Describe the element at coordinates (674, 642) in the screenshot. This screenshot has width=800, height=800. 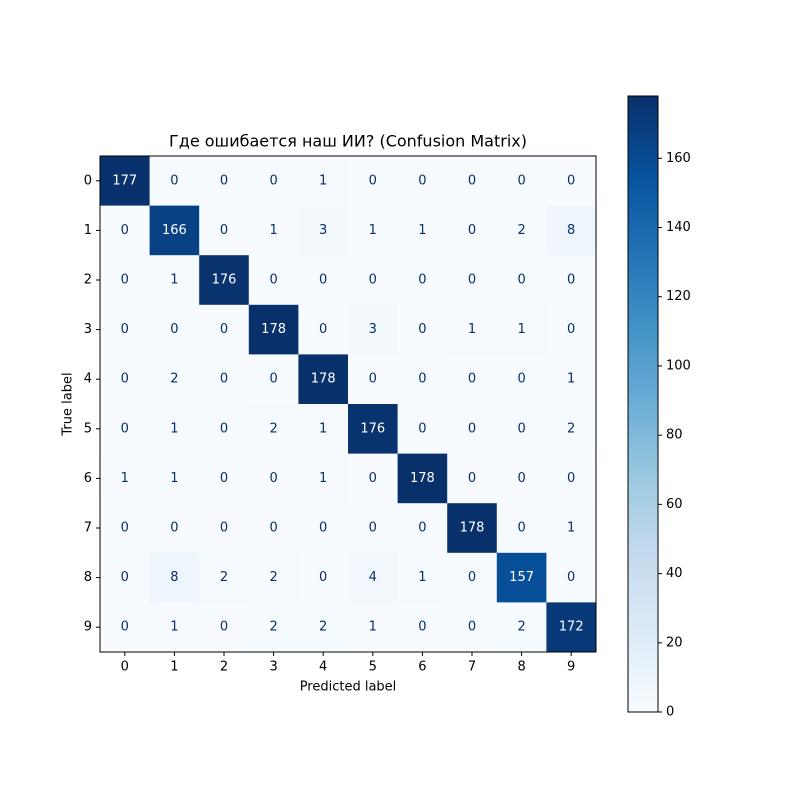
I see `colorbar-tick-label: 20` at that location.